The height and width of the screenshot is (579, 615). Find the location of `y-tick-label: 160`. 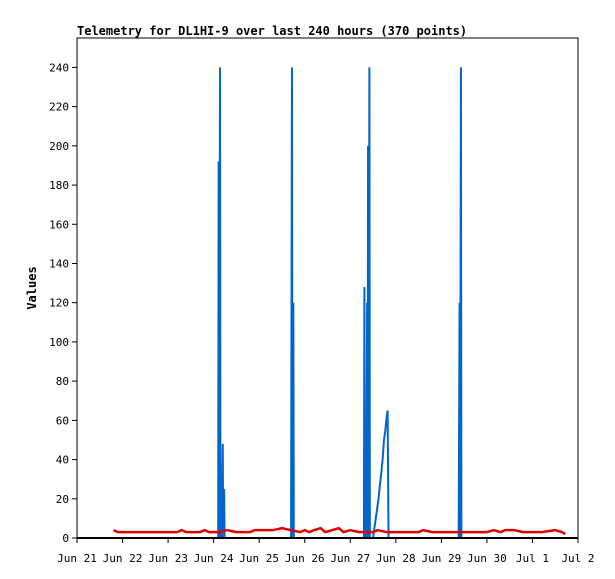

y-tick-label: 160 is located at coordinates (59, 224).